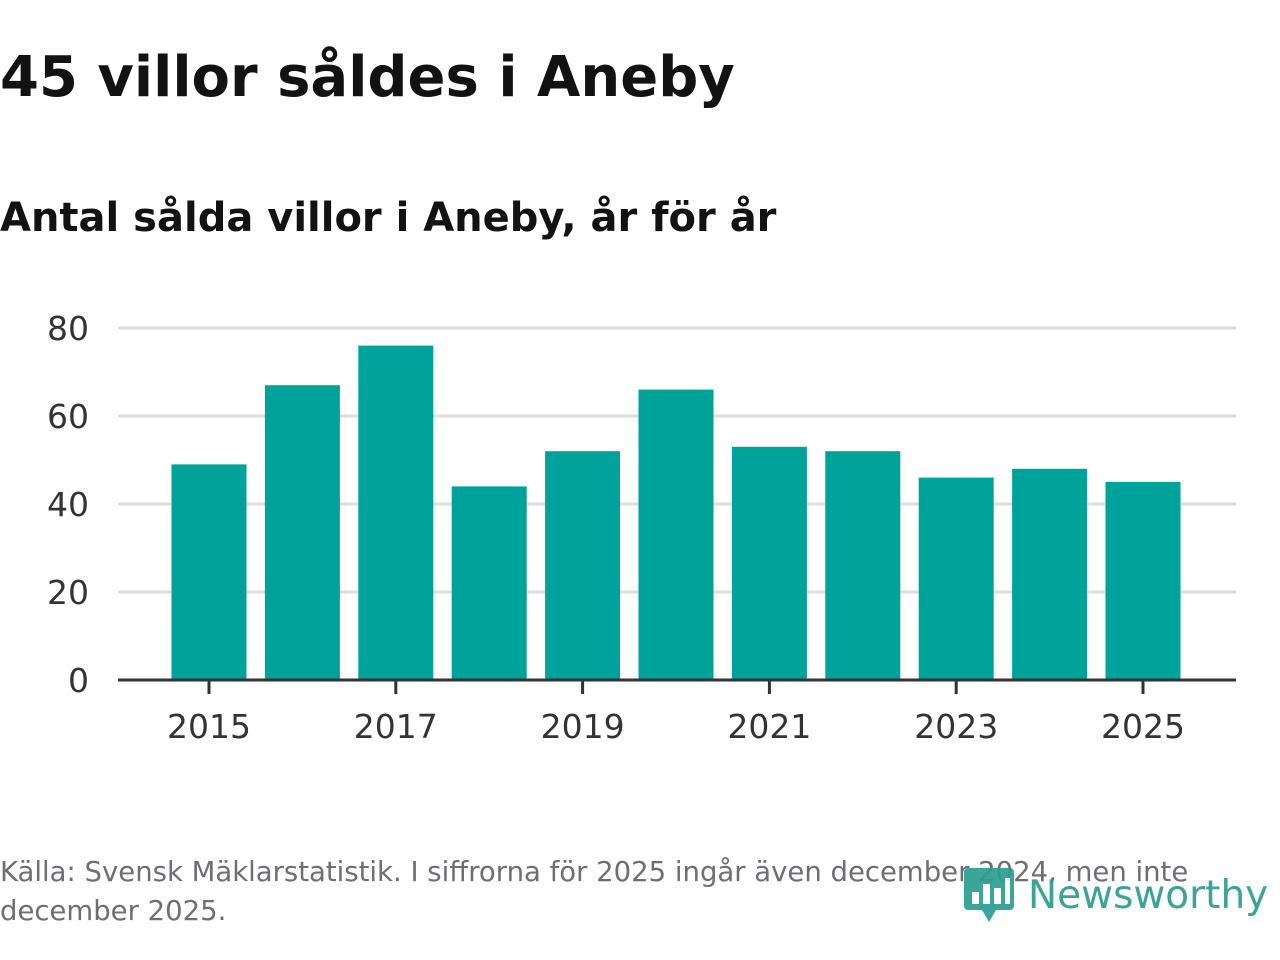 The height and width of the screenshot is (960, 1280). I want to click on bar-2023, so click(956, 578).